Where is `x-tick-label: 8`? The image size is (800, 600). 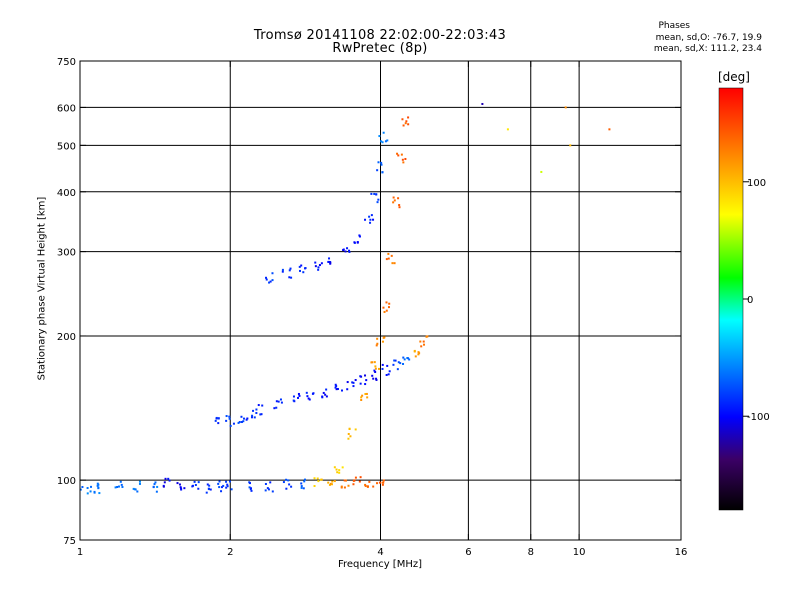 x-tick-label: 8 is located at coordinates (531, 552).